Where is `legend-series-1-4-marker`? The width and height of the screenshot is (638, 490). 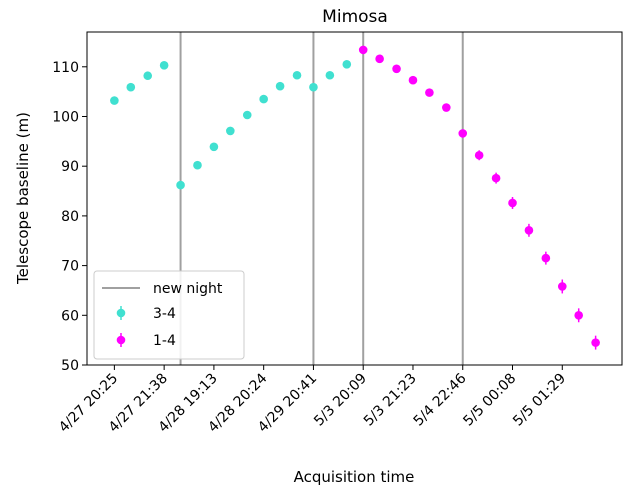
legend-series-1-4-marker is located at coordinates (121, 340).